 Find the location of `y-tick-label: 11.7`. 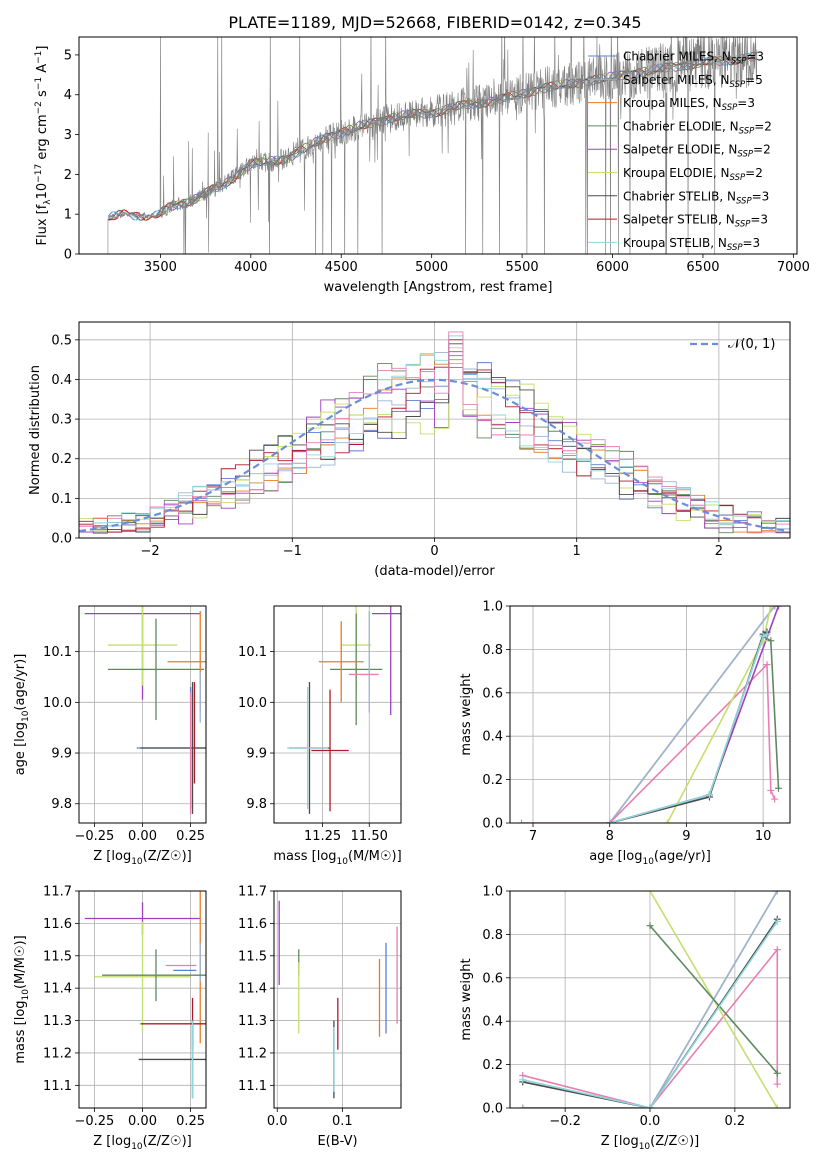

y-tick-label: 11.7 is located at coordinates (57, 892).